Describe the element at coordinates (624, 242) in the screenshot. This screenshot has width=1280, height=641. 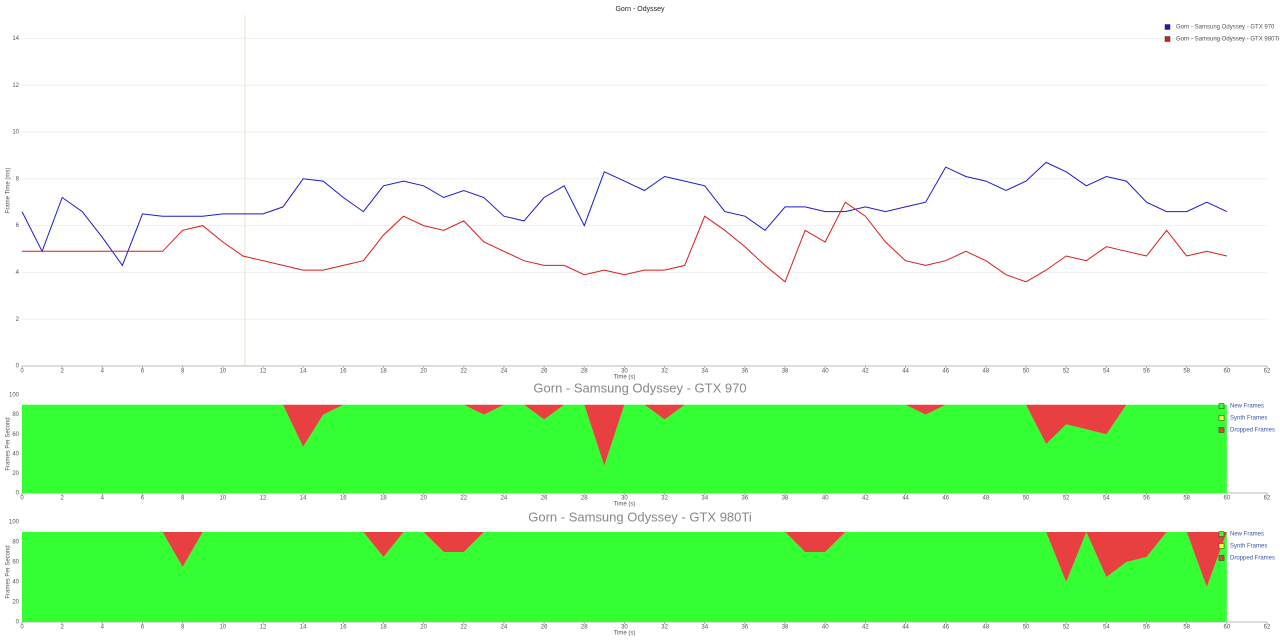
I see `line-series` at that location.